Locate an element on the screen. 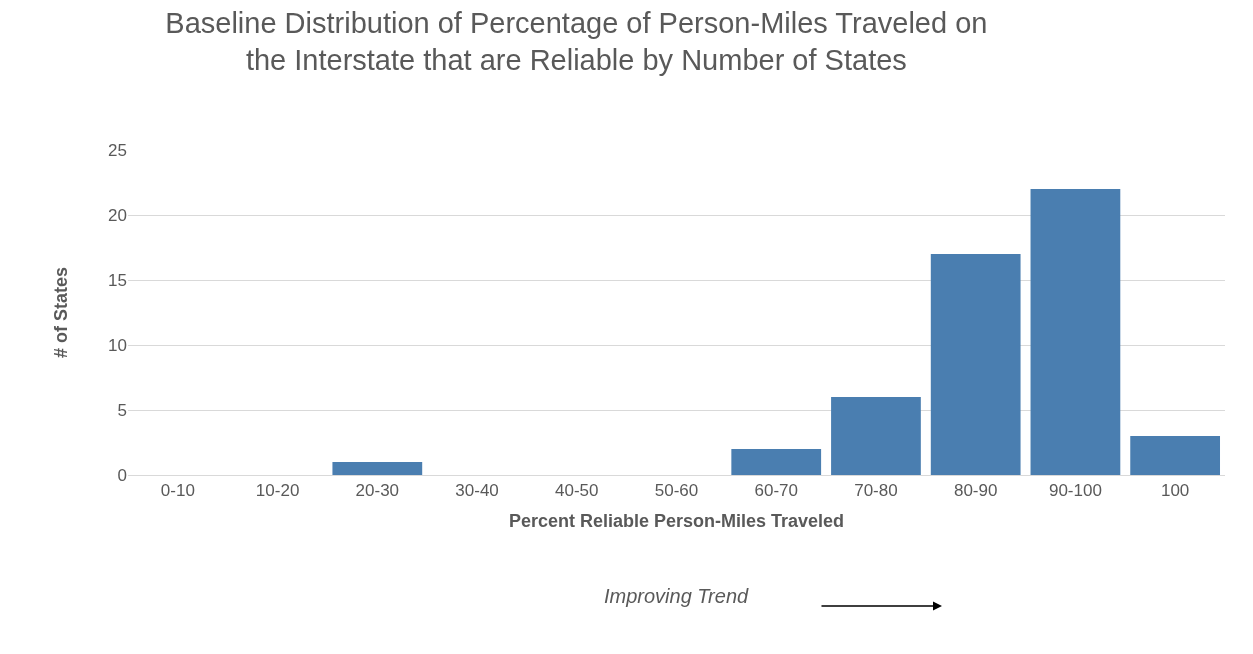  x-tick-label: 20-30 is located at coordinates (377, 491).